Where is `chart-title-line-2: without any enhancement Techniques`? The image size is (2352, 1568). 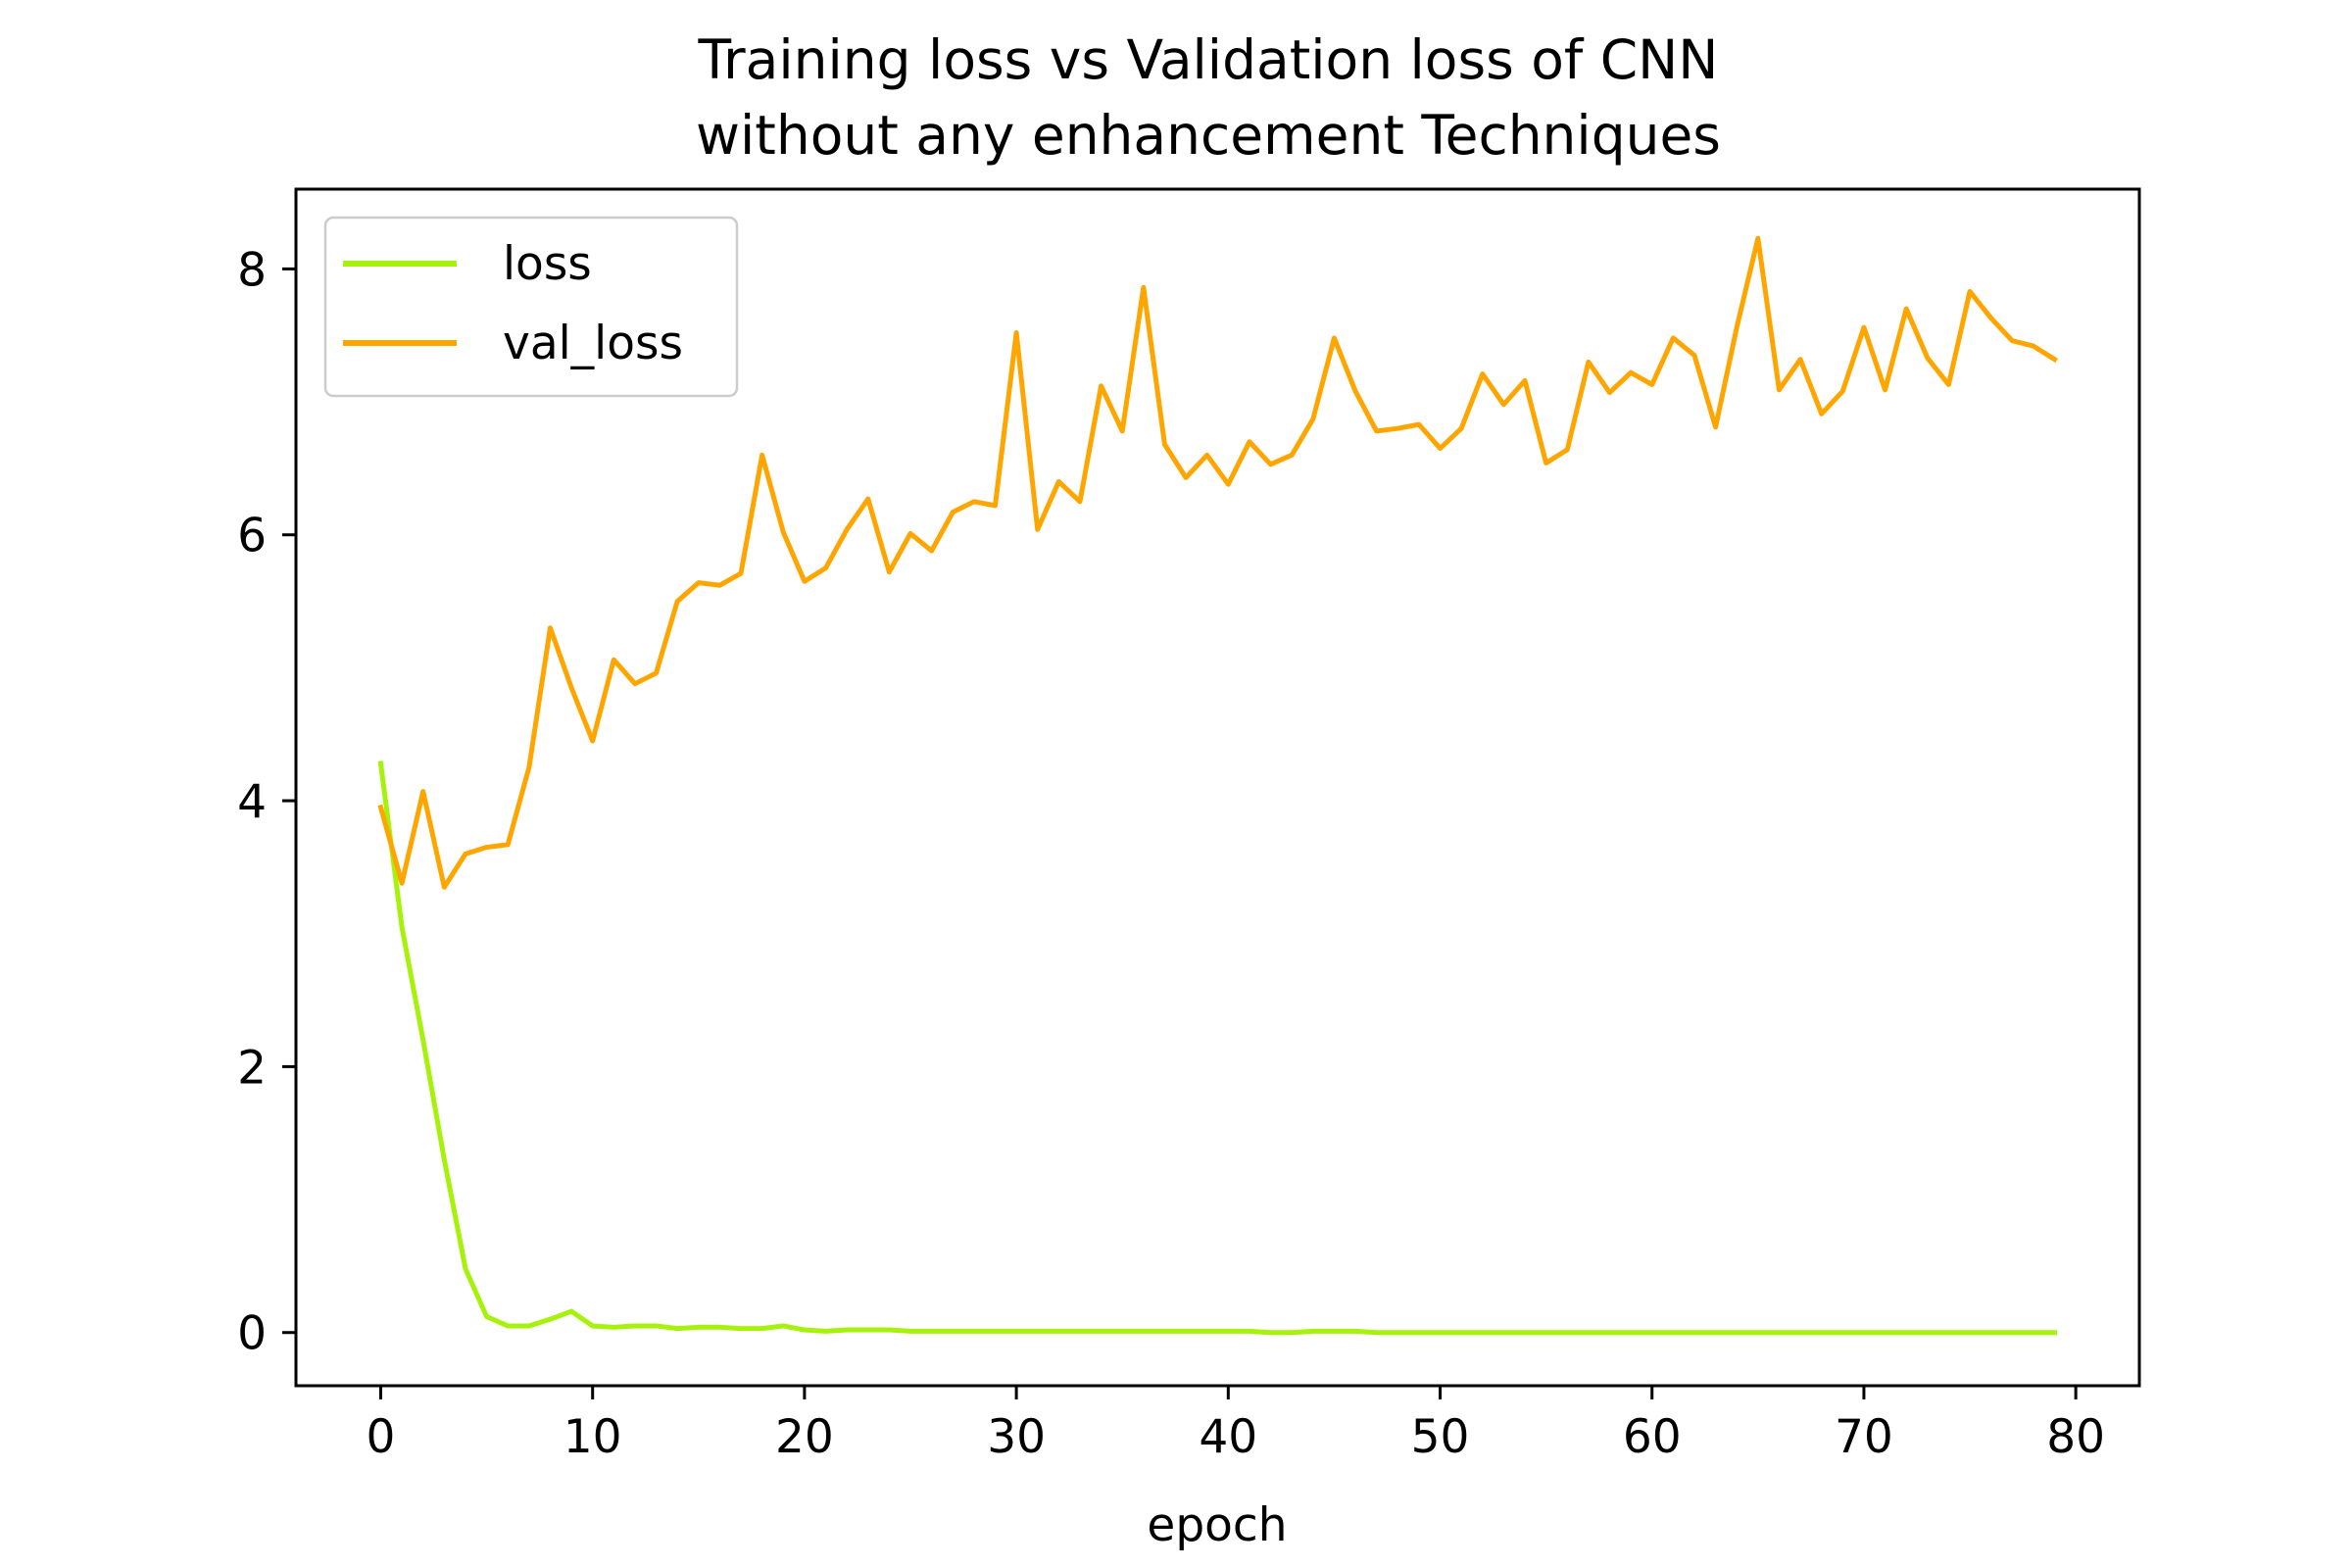 chart-title-line-2: without any enhancement Techniques is located at coordinates (1208, 135).